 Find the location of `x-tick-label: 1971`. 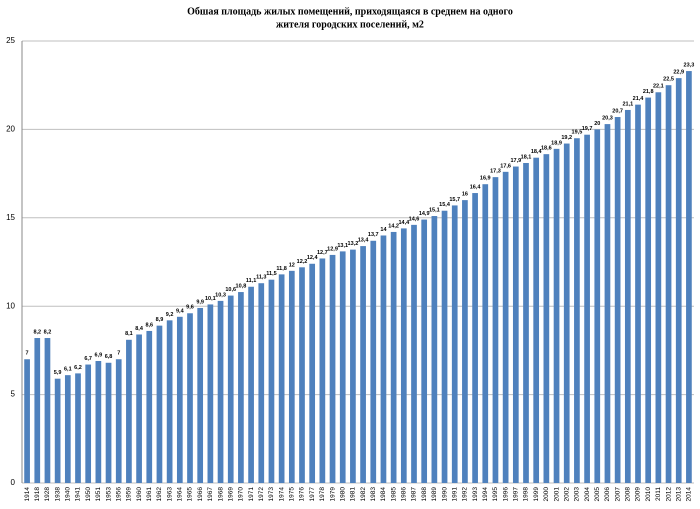

x-tick-label: 1971 is located at coordinates (251, 494).